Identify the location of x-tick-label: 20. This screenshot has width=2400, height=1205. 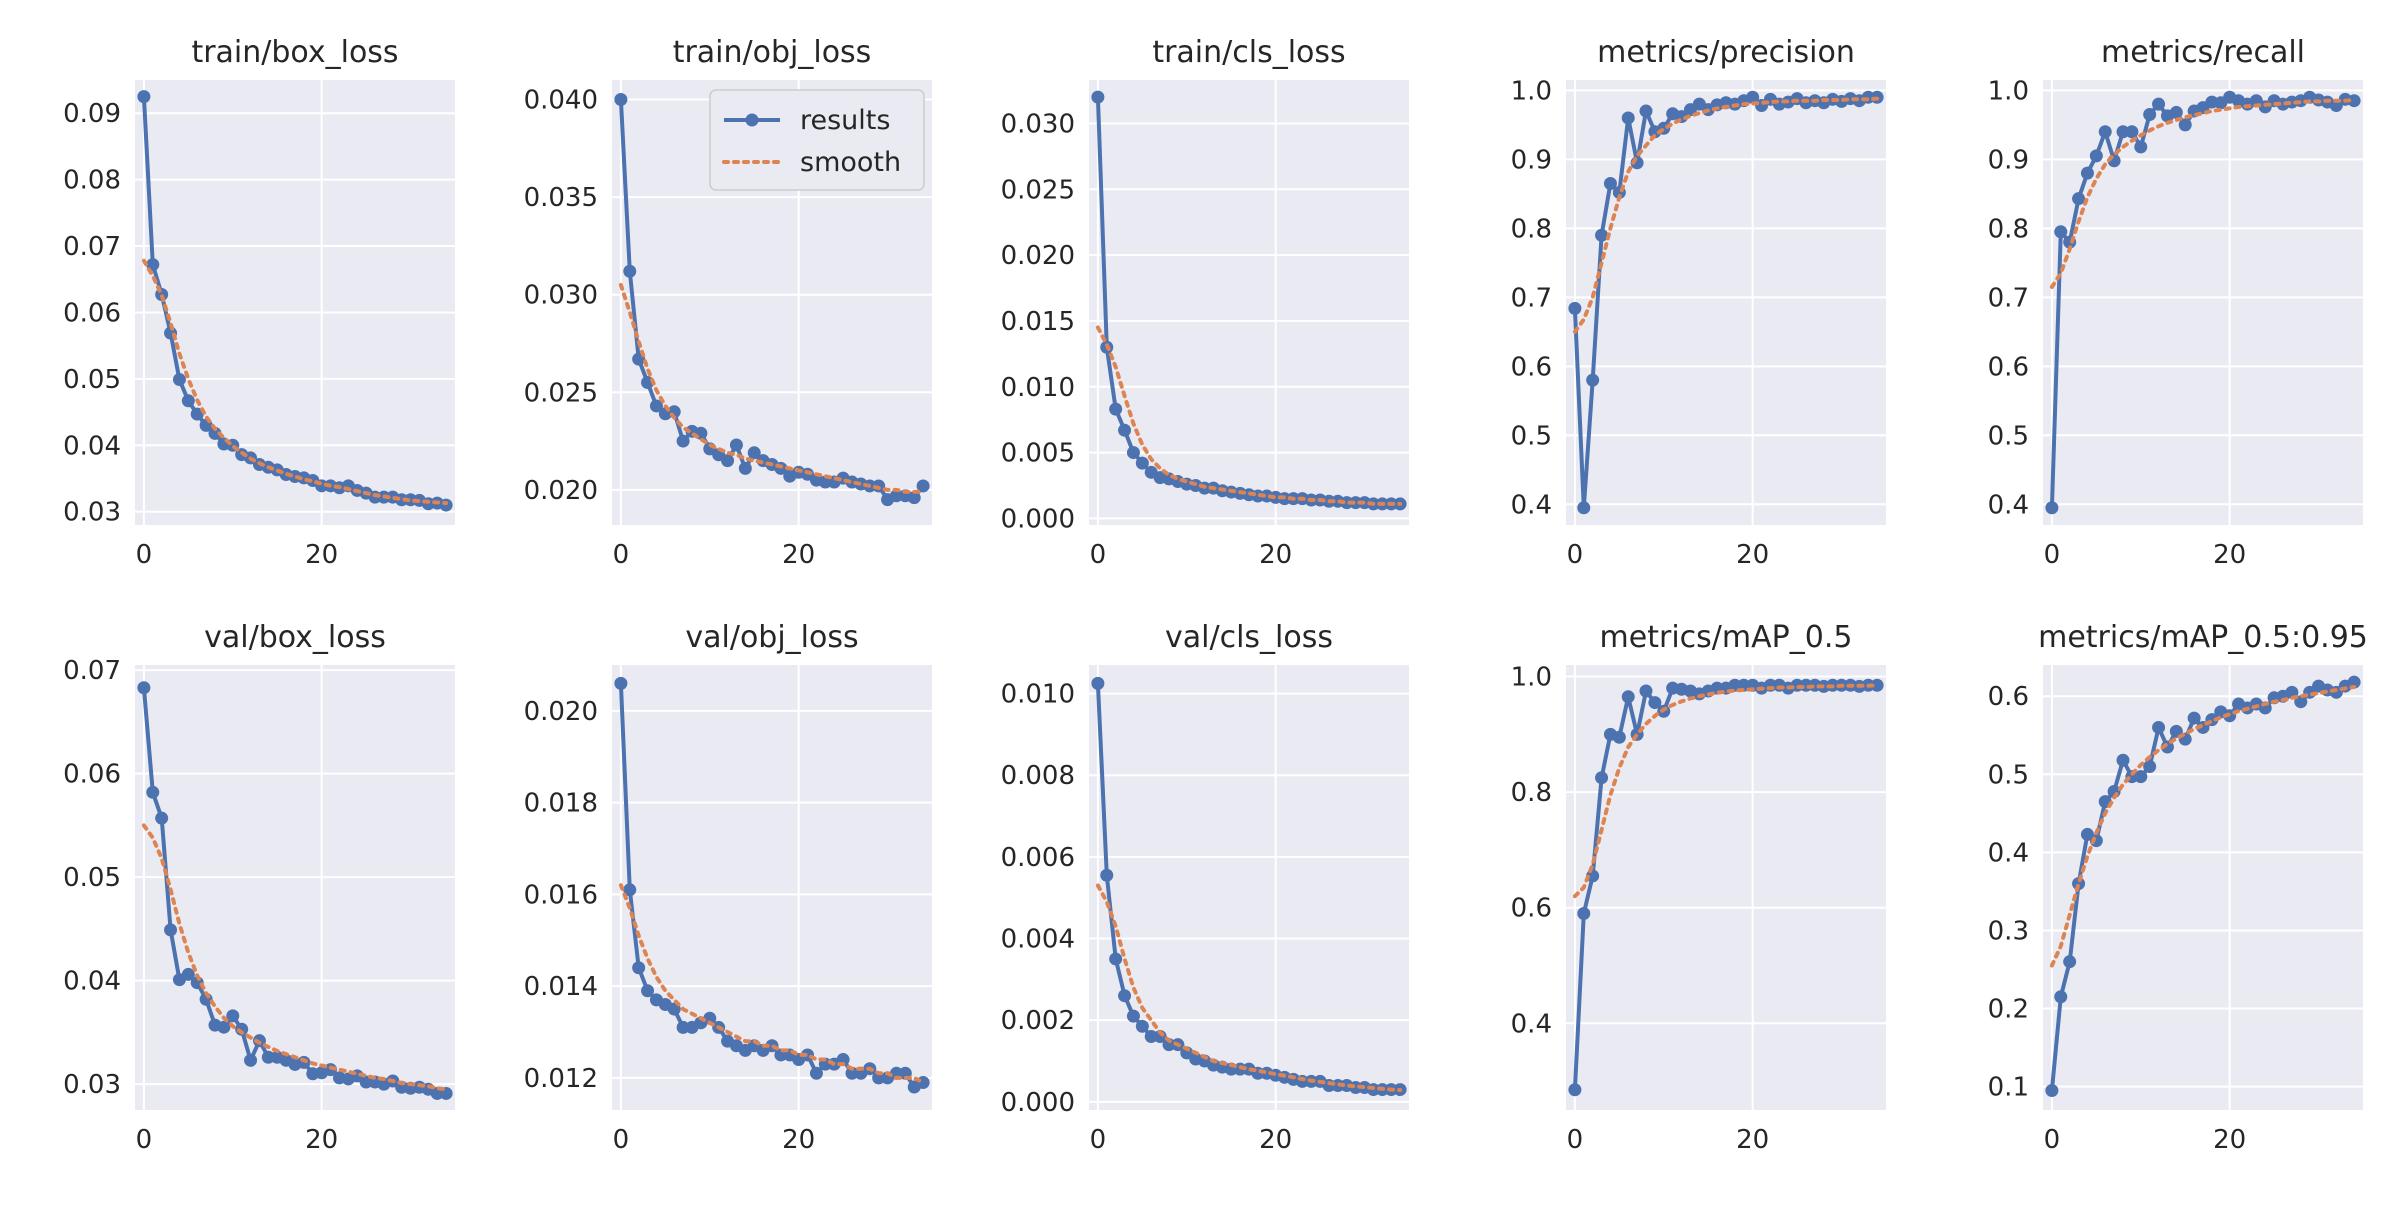
(798, 1140).